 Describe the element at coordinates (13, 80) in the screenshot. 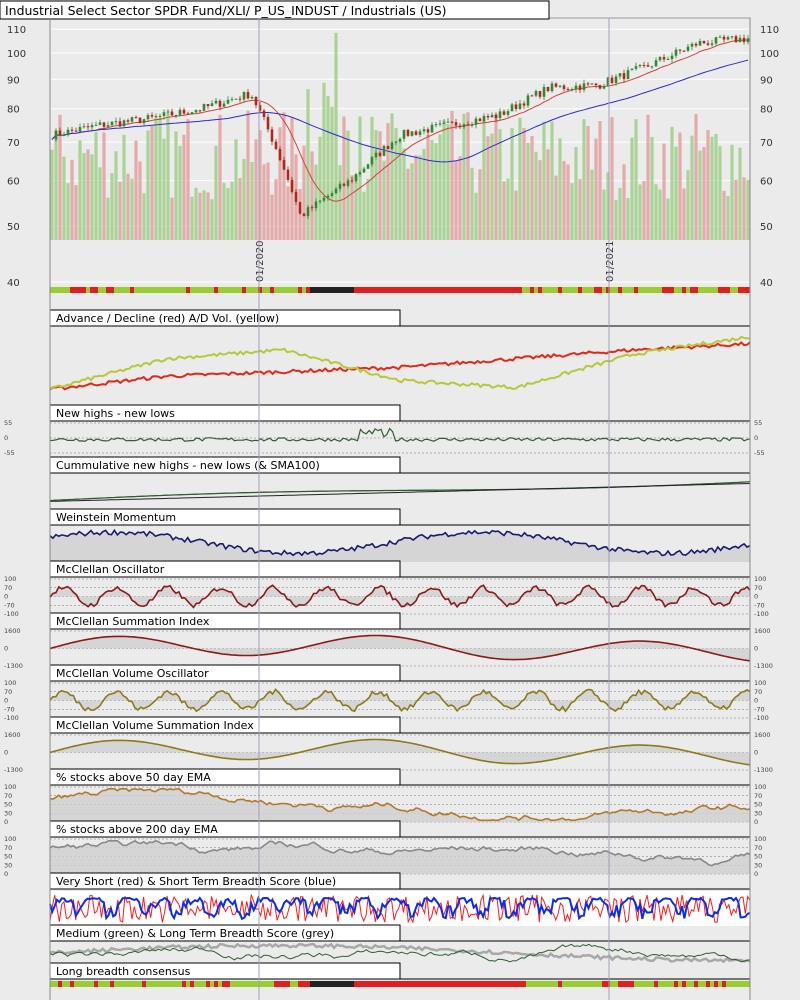

I see `y-tick-left: 90` at that location.